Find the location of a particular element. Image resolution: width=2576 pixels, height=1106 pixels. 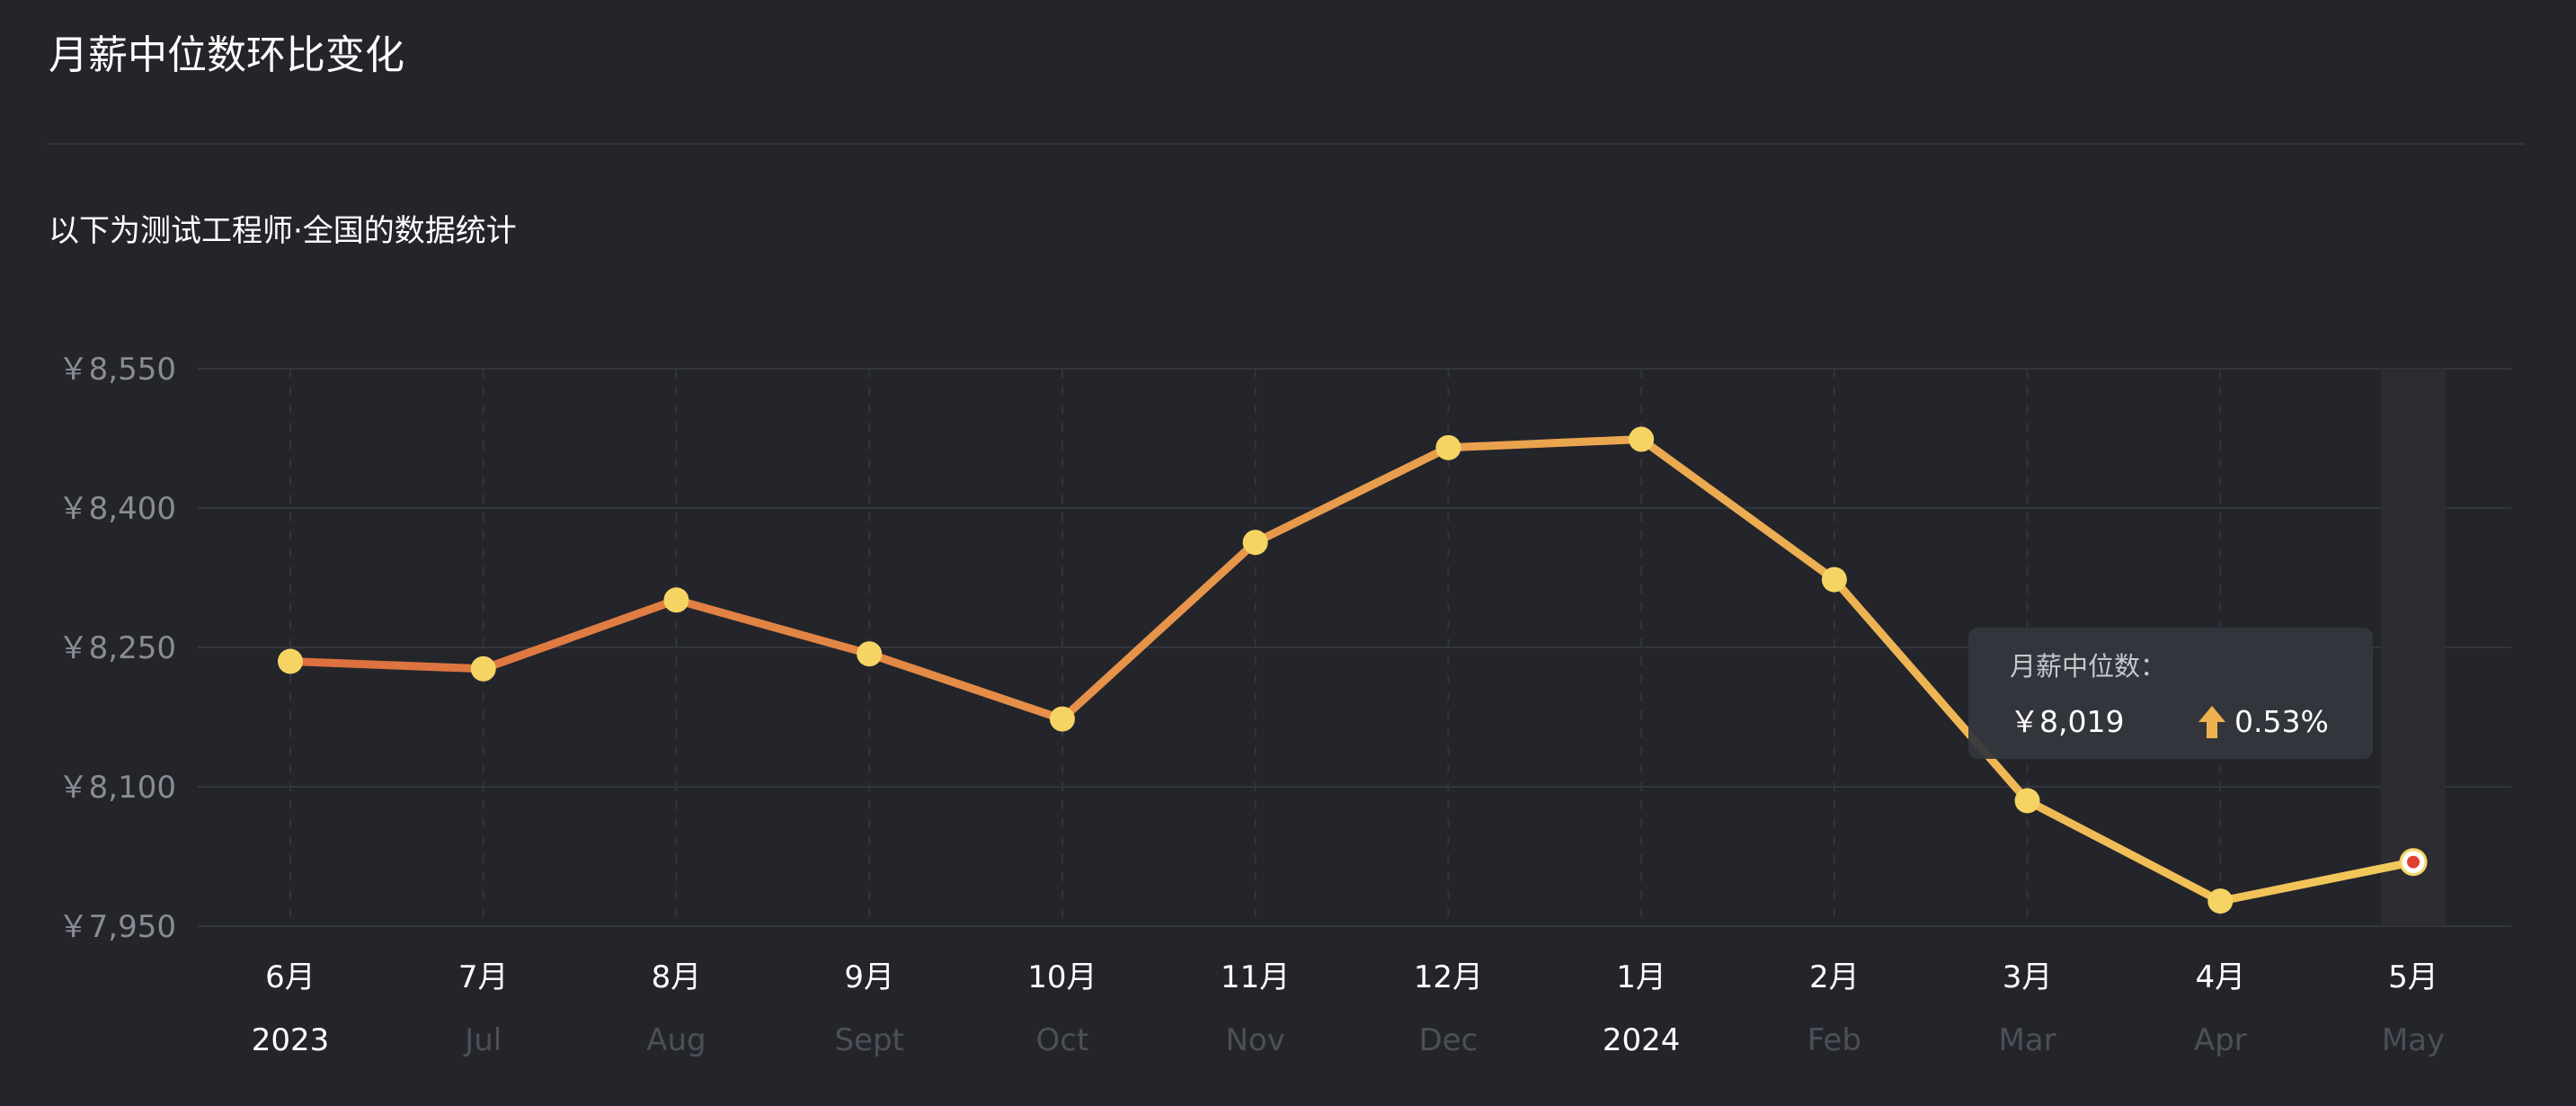

x-tick-label: 10月 is located at coordinates (1062, 977).